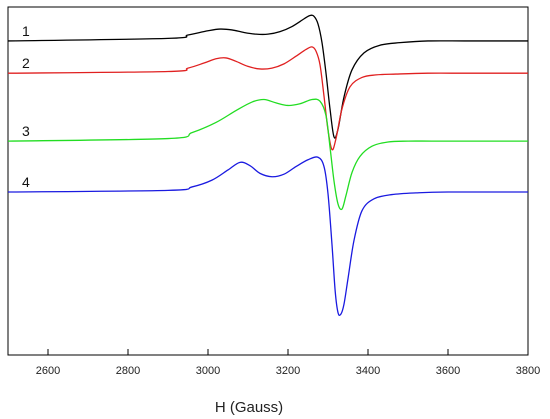 The image size is (550, 419). What do you see at coordinates (26, 63) in the screenshot?
I see `series-label-2: 2` at bounding box center [26, 63].